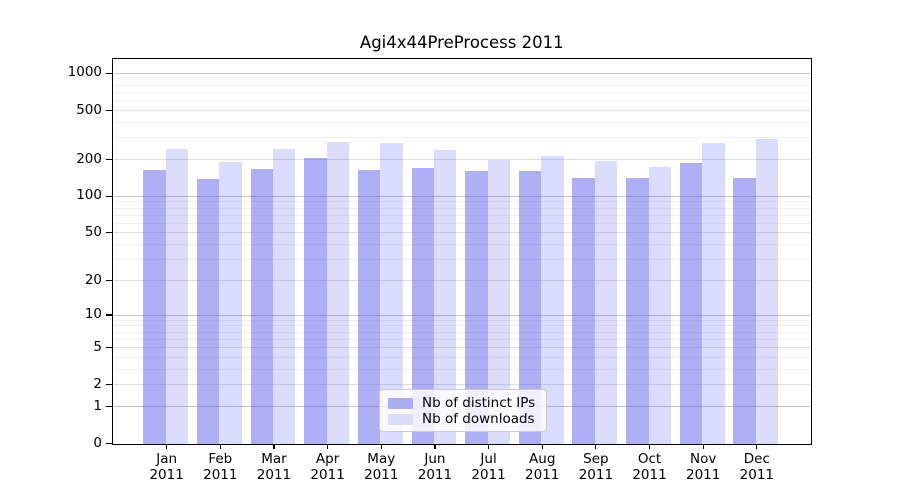 This screenshot has width=900, height=500. I want to click on chart-title: Agi4x44PreProcess 2011, so click(461, 42).